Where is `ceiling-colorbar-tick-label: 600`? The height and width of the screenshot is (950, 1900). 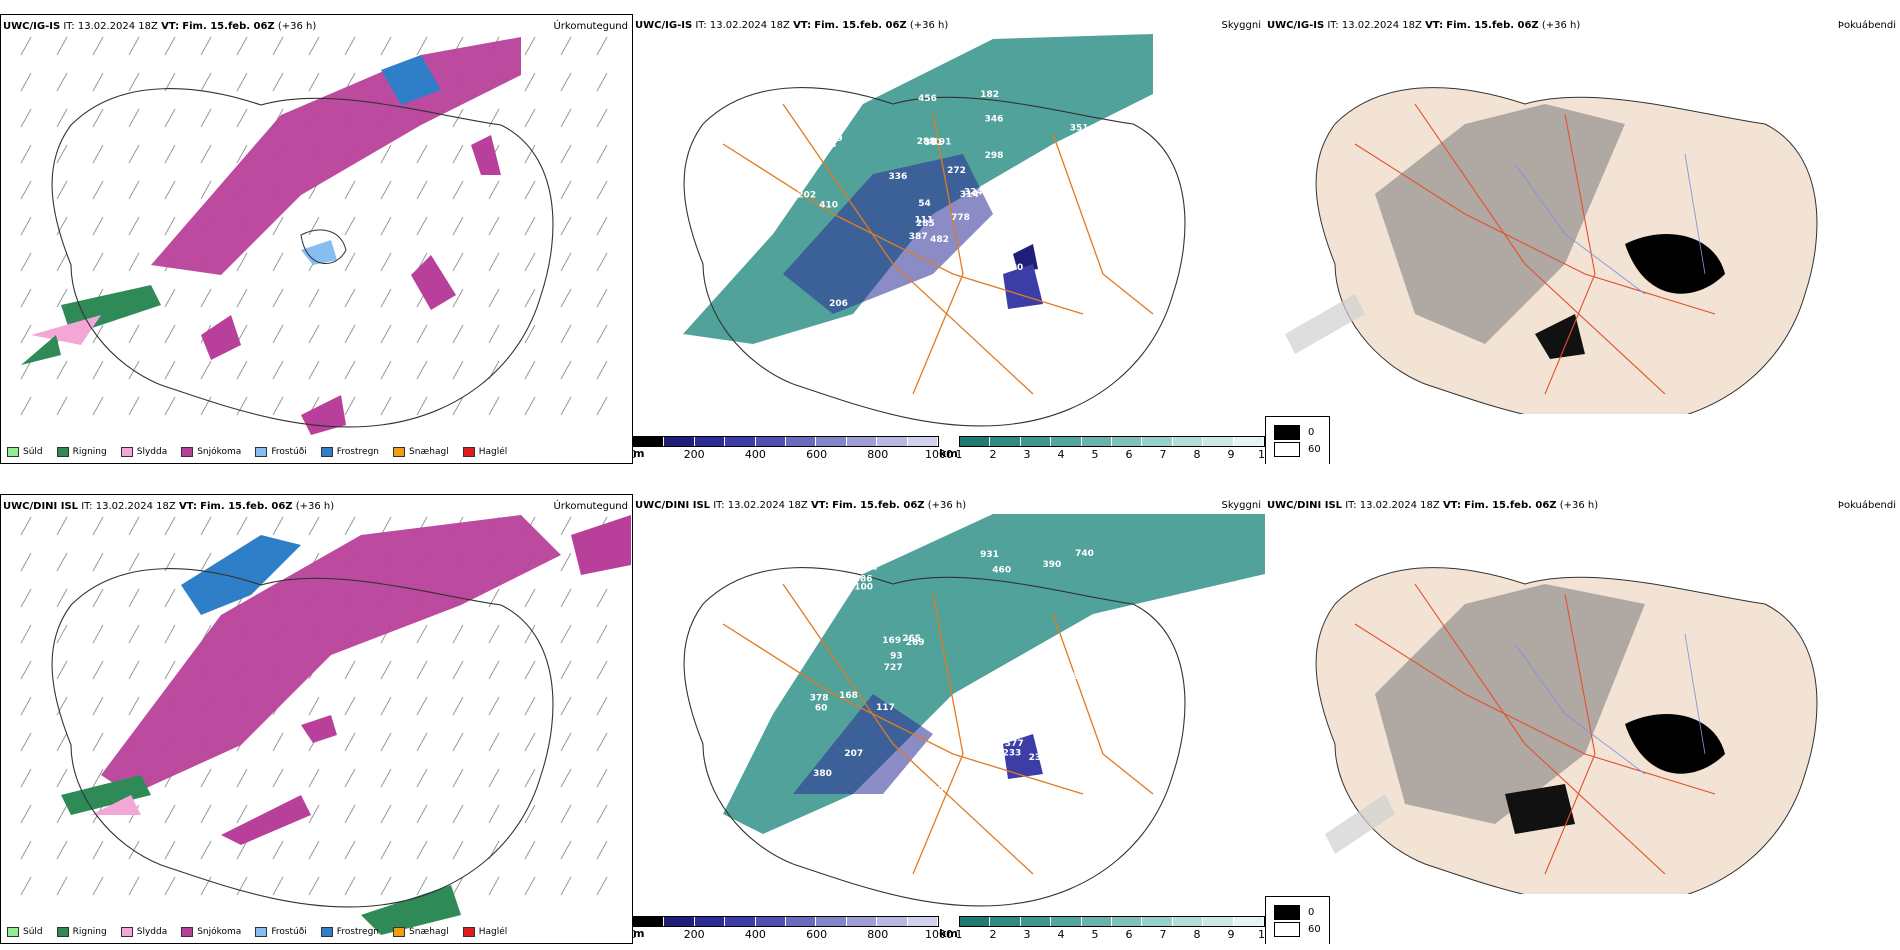
ceiling-colorbar-tick-label: 600 is located at coordinates (817, 454).